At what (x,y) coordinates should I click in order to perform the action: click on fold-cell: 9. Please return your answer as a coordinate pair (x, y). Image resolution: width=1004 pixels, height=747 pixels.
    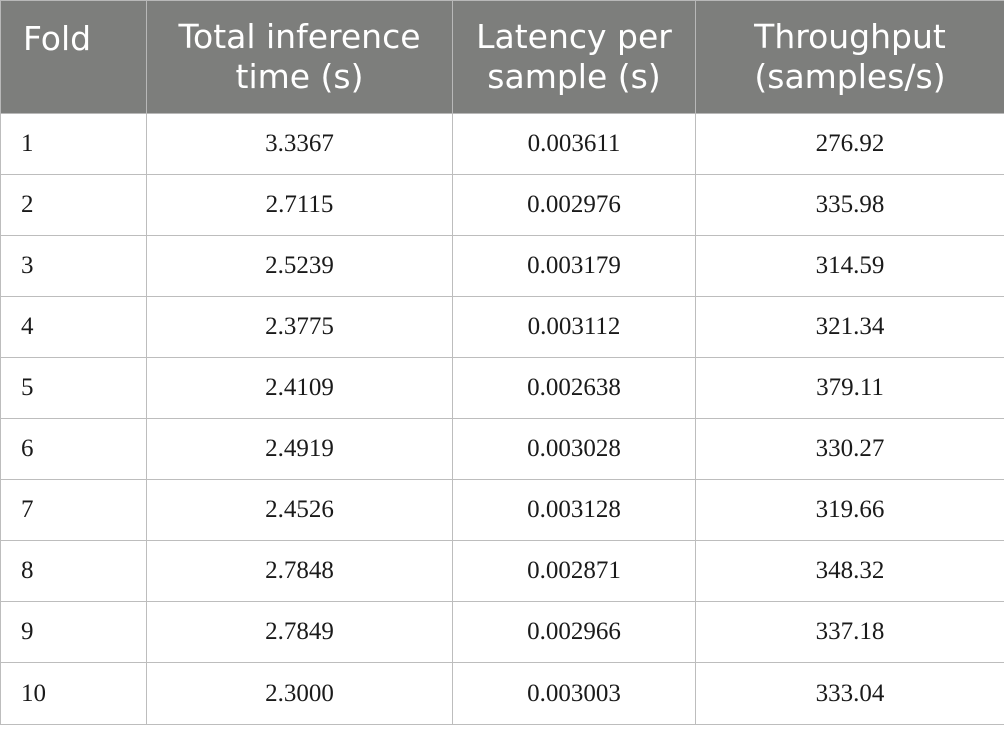
    Looking at the image, I should click on (73, 632).